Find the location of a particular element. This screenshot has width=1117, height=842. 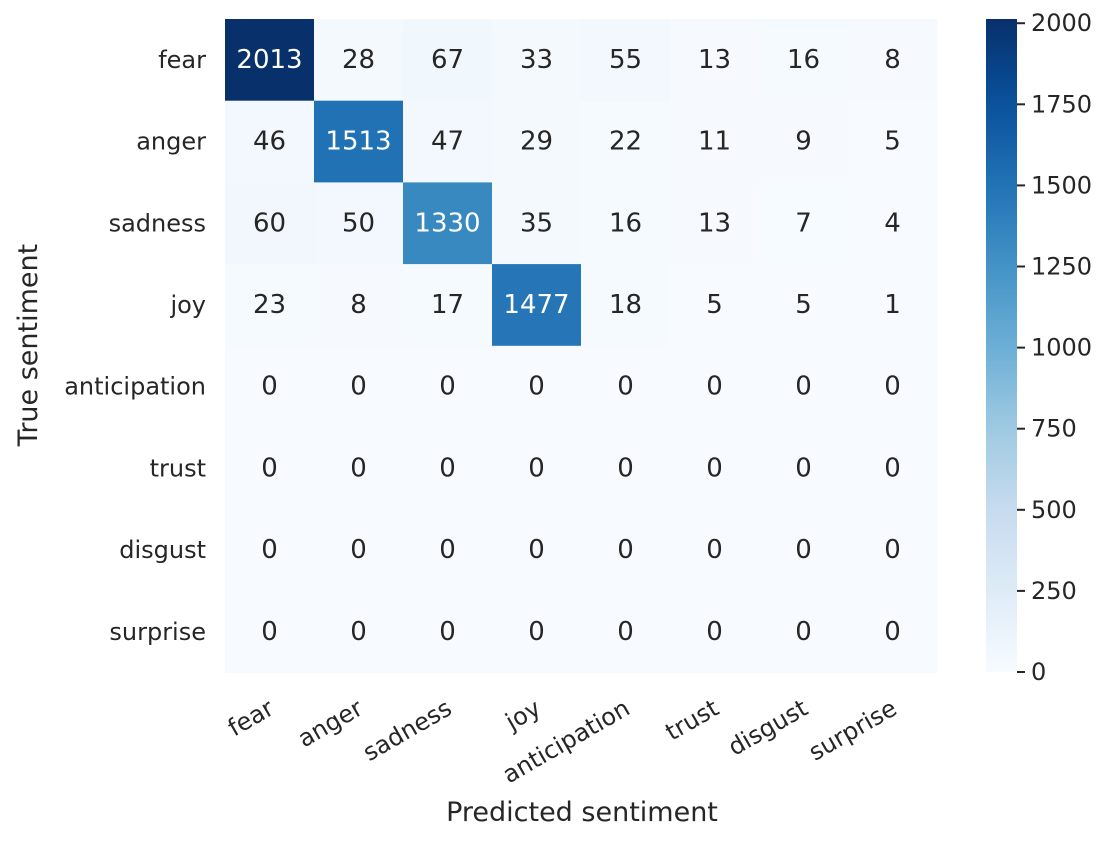

heatmap-cell-r1-c3 is located at coordinates (537, 141).